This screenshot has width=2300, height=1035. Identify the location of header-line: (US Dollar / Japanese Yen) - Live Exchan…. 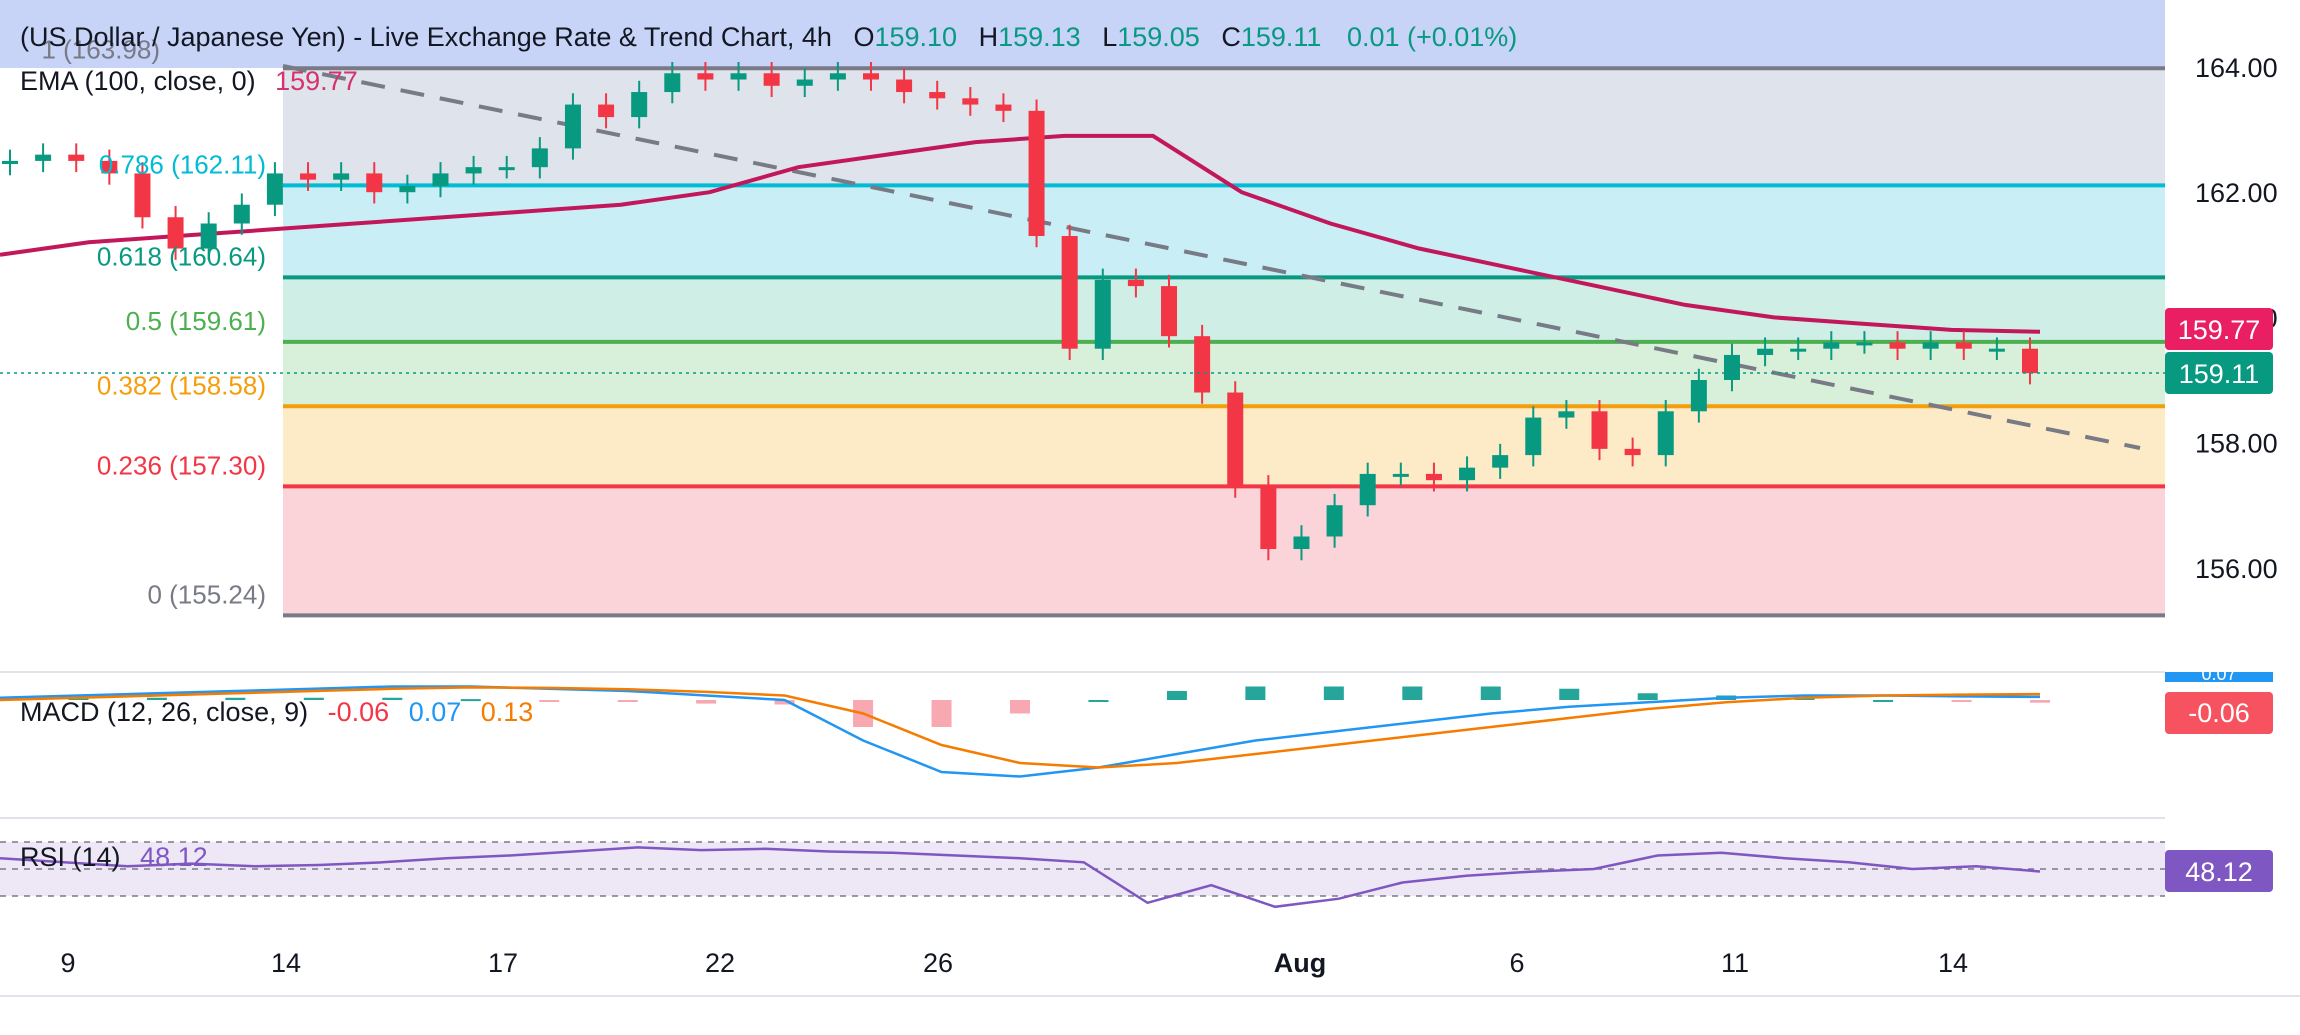
(768, 37).